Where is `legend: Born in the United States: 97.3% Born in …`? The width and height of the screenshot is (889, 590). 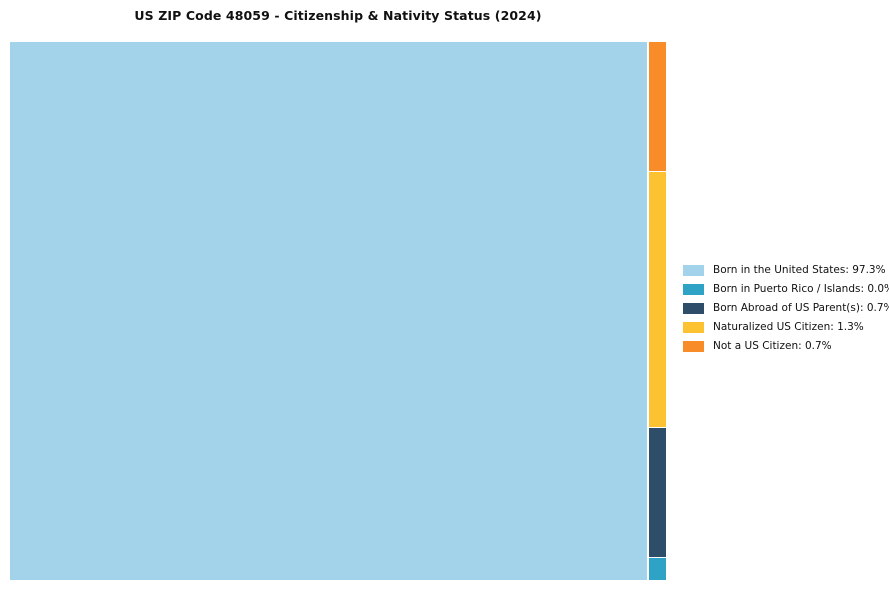
legend: Born in the United States: 97.3% Born in … is located at coordinates (786, 312).